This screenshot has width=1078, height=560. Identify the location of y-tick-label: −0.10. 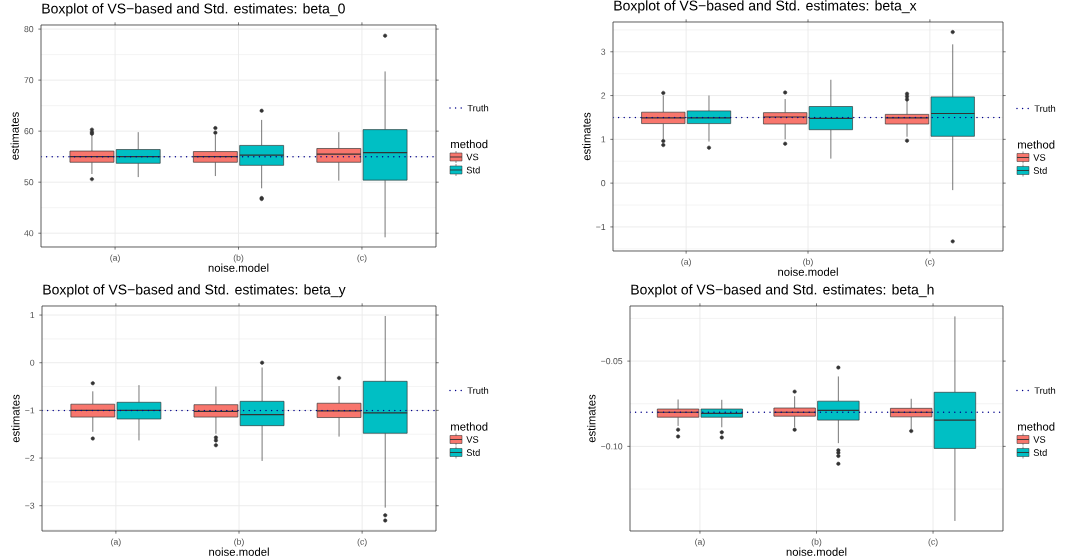
(612, 446).